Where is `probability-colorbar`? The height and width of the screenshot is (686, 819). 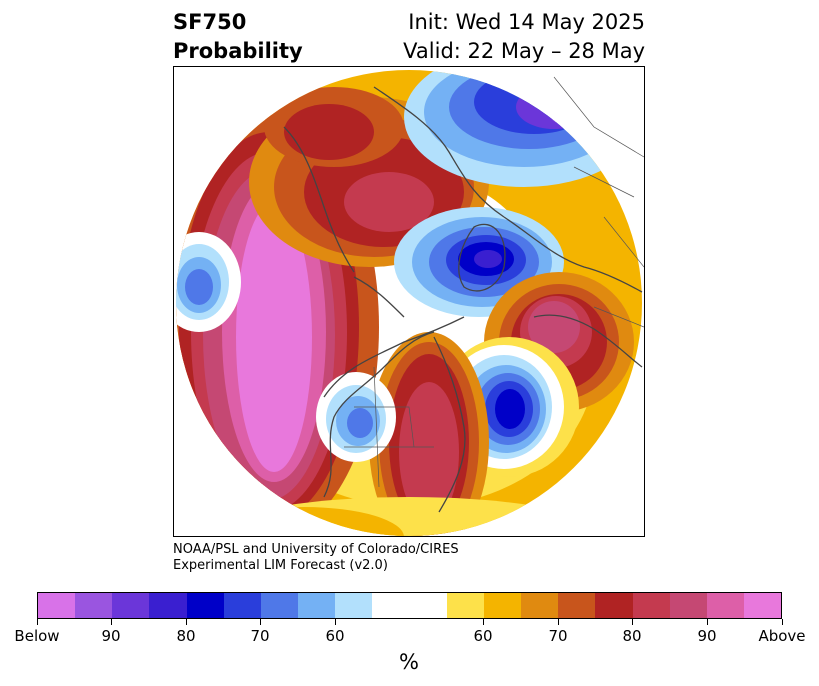 probability-colorbar is located at coordinates (409, 605).